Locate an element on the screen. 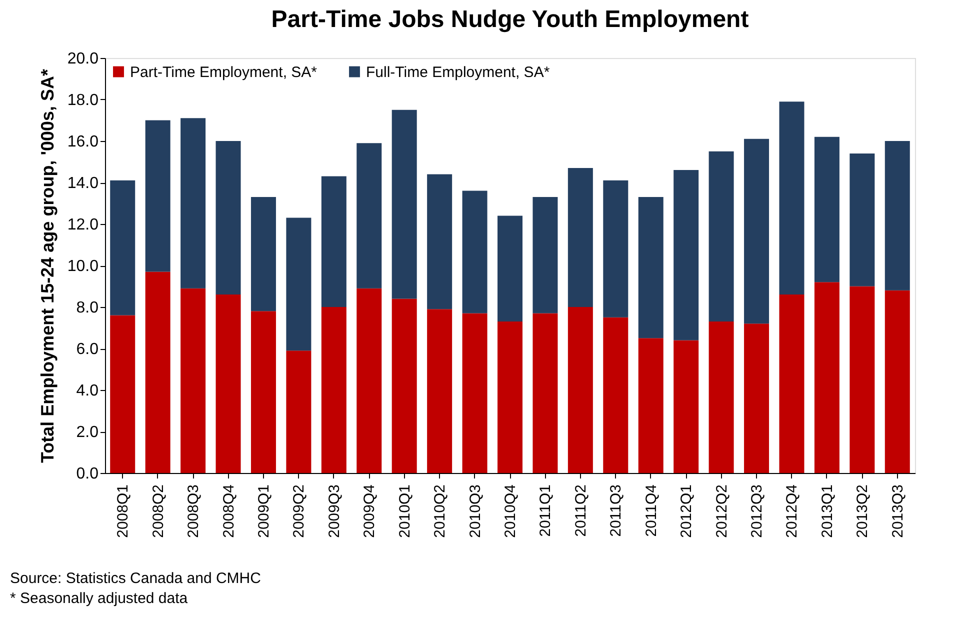 The height and width of the screenshot is (636, 959). x-tick-label: 2008Q1 is located at coordinates (123, 511).